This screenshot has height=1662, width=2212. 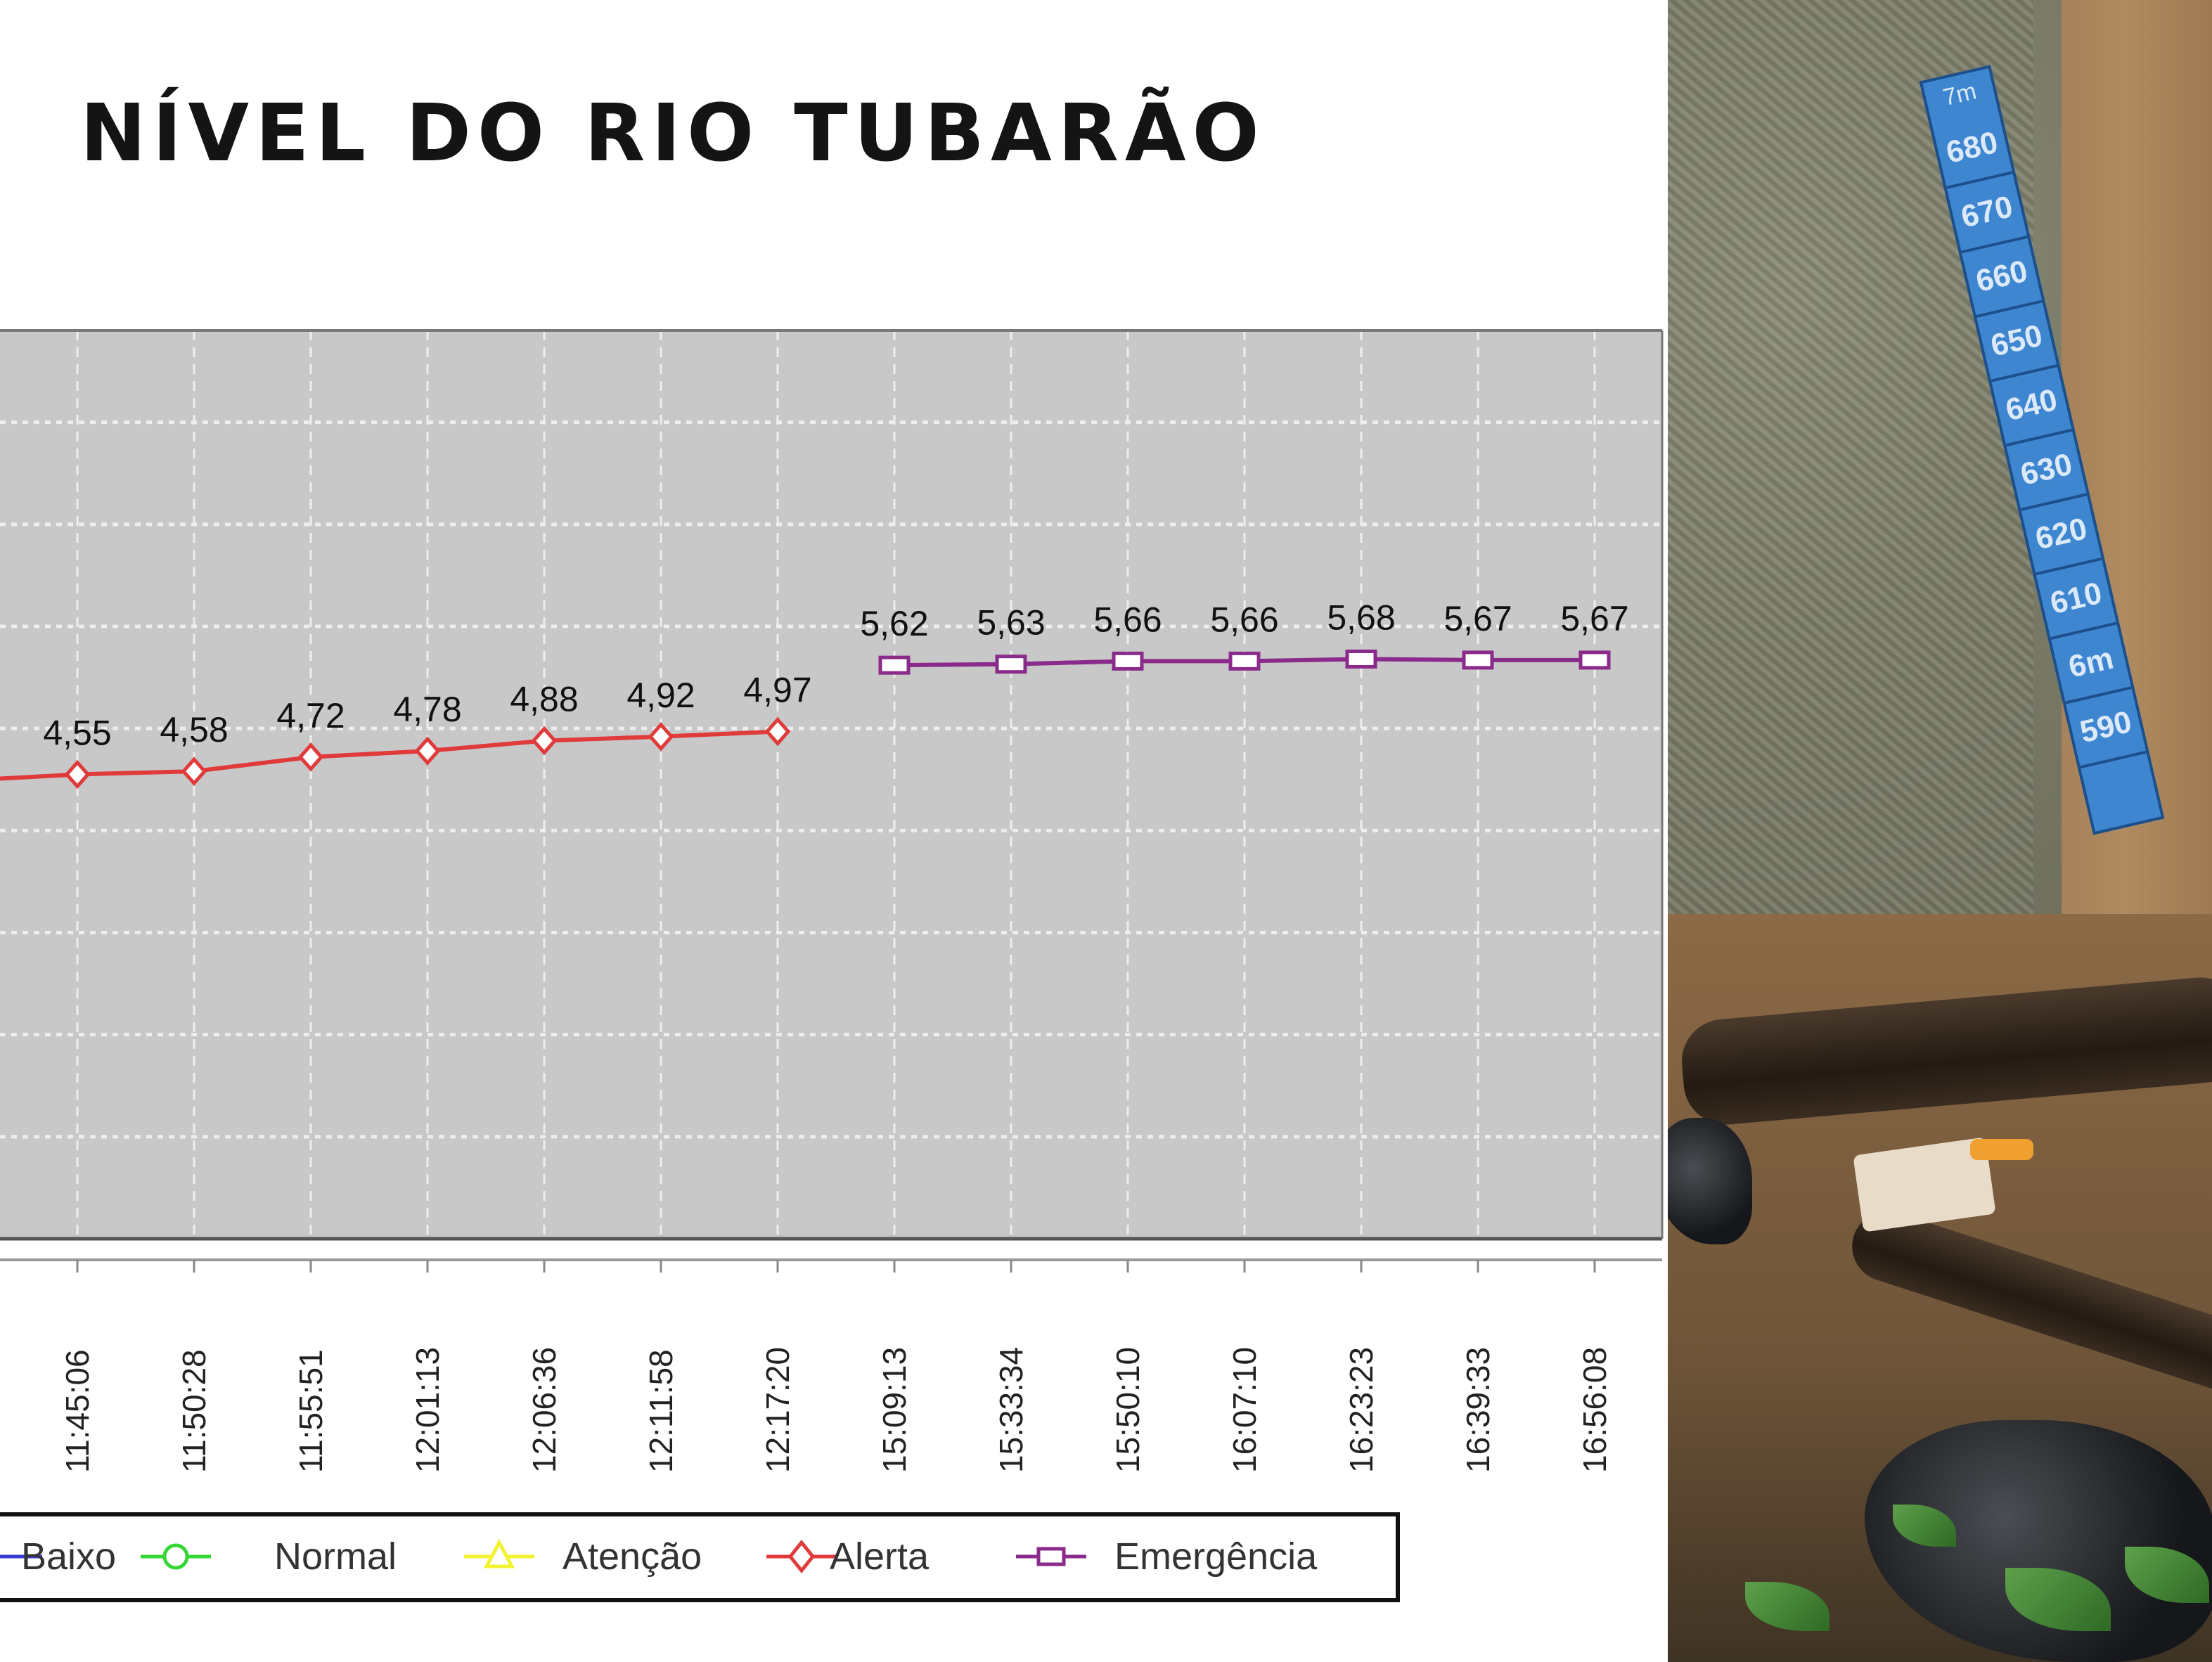 I want to click on legend-item-emergência: Emergência, so click(x=1167, y=1557).